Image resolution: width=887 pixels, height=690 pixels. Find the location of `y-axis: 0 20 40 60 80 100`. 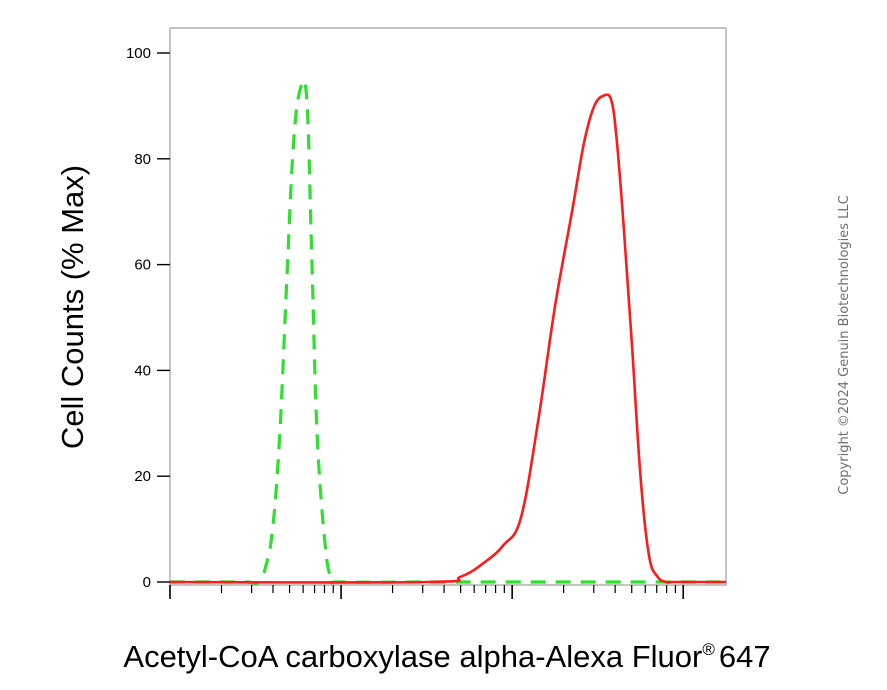

y-axis: 0 20 40 60 80 100 is located at coordinates (148, 318).